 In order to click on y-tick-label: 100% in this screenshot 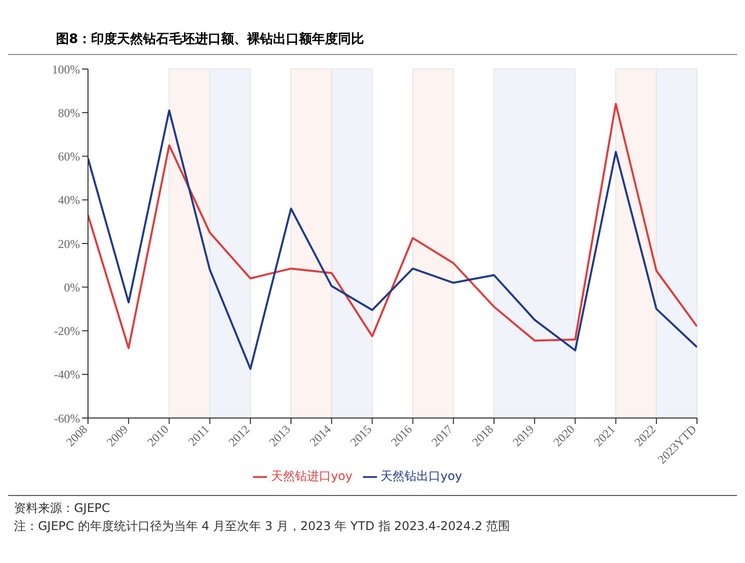, I will do `click(66, 69)`.